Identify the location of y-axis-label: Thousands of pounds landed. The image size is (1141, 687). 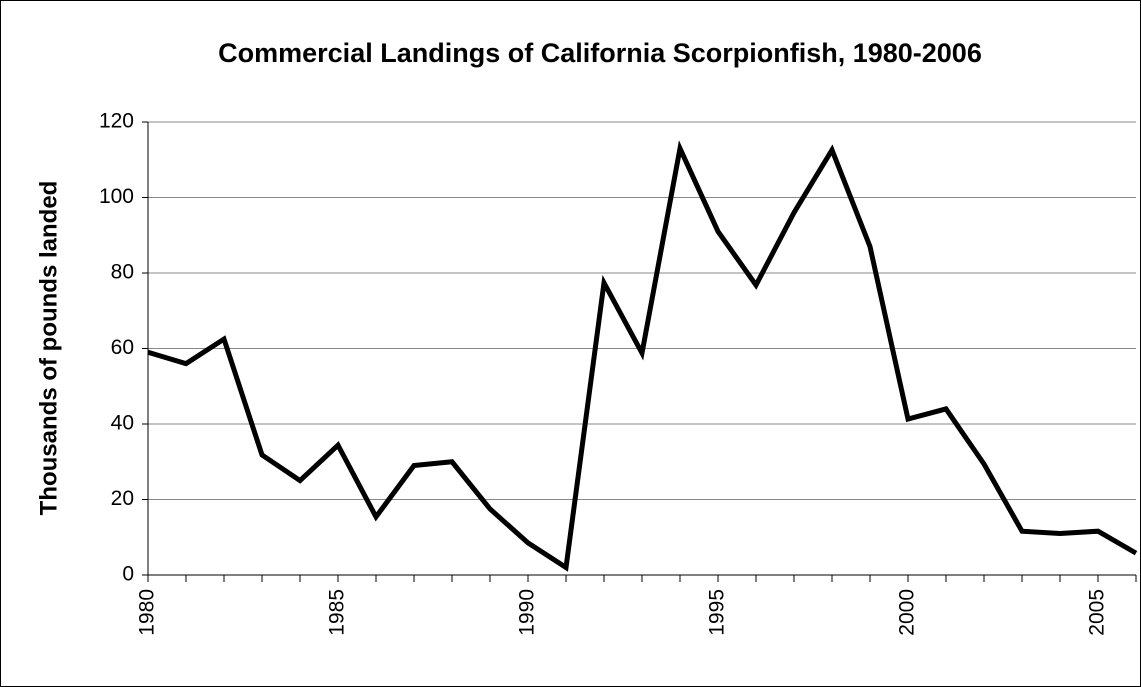
(48, 348).